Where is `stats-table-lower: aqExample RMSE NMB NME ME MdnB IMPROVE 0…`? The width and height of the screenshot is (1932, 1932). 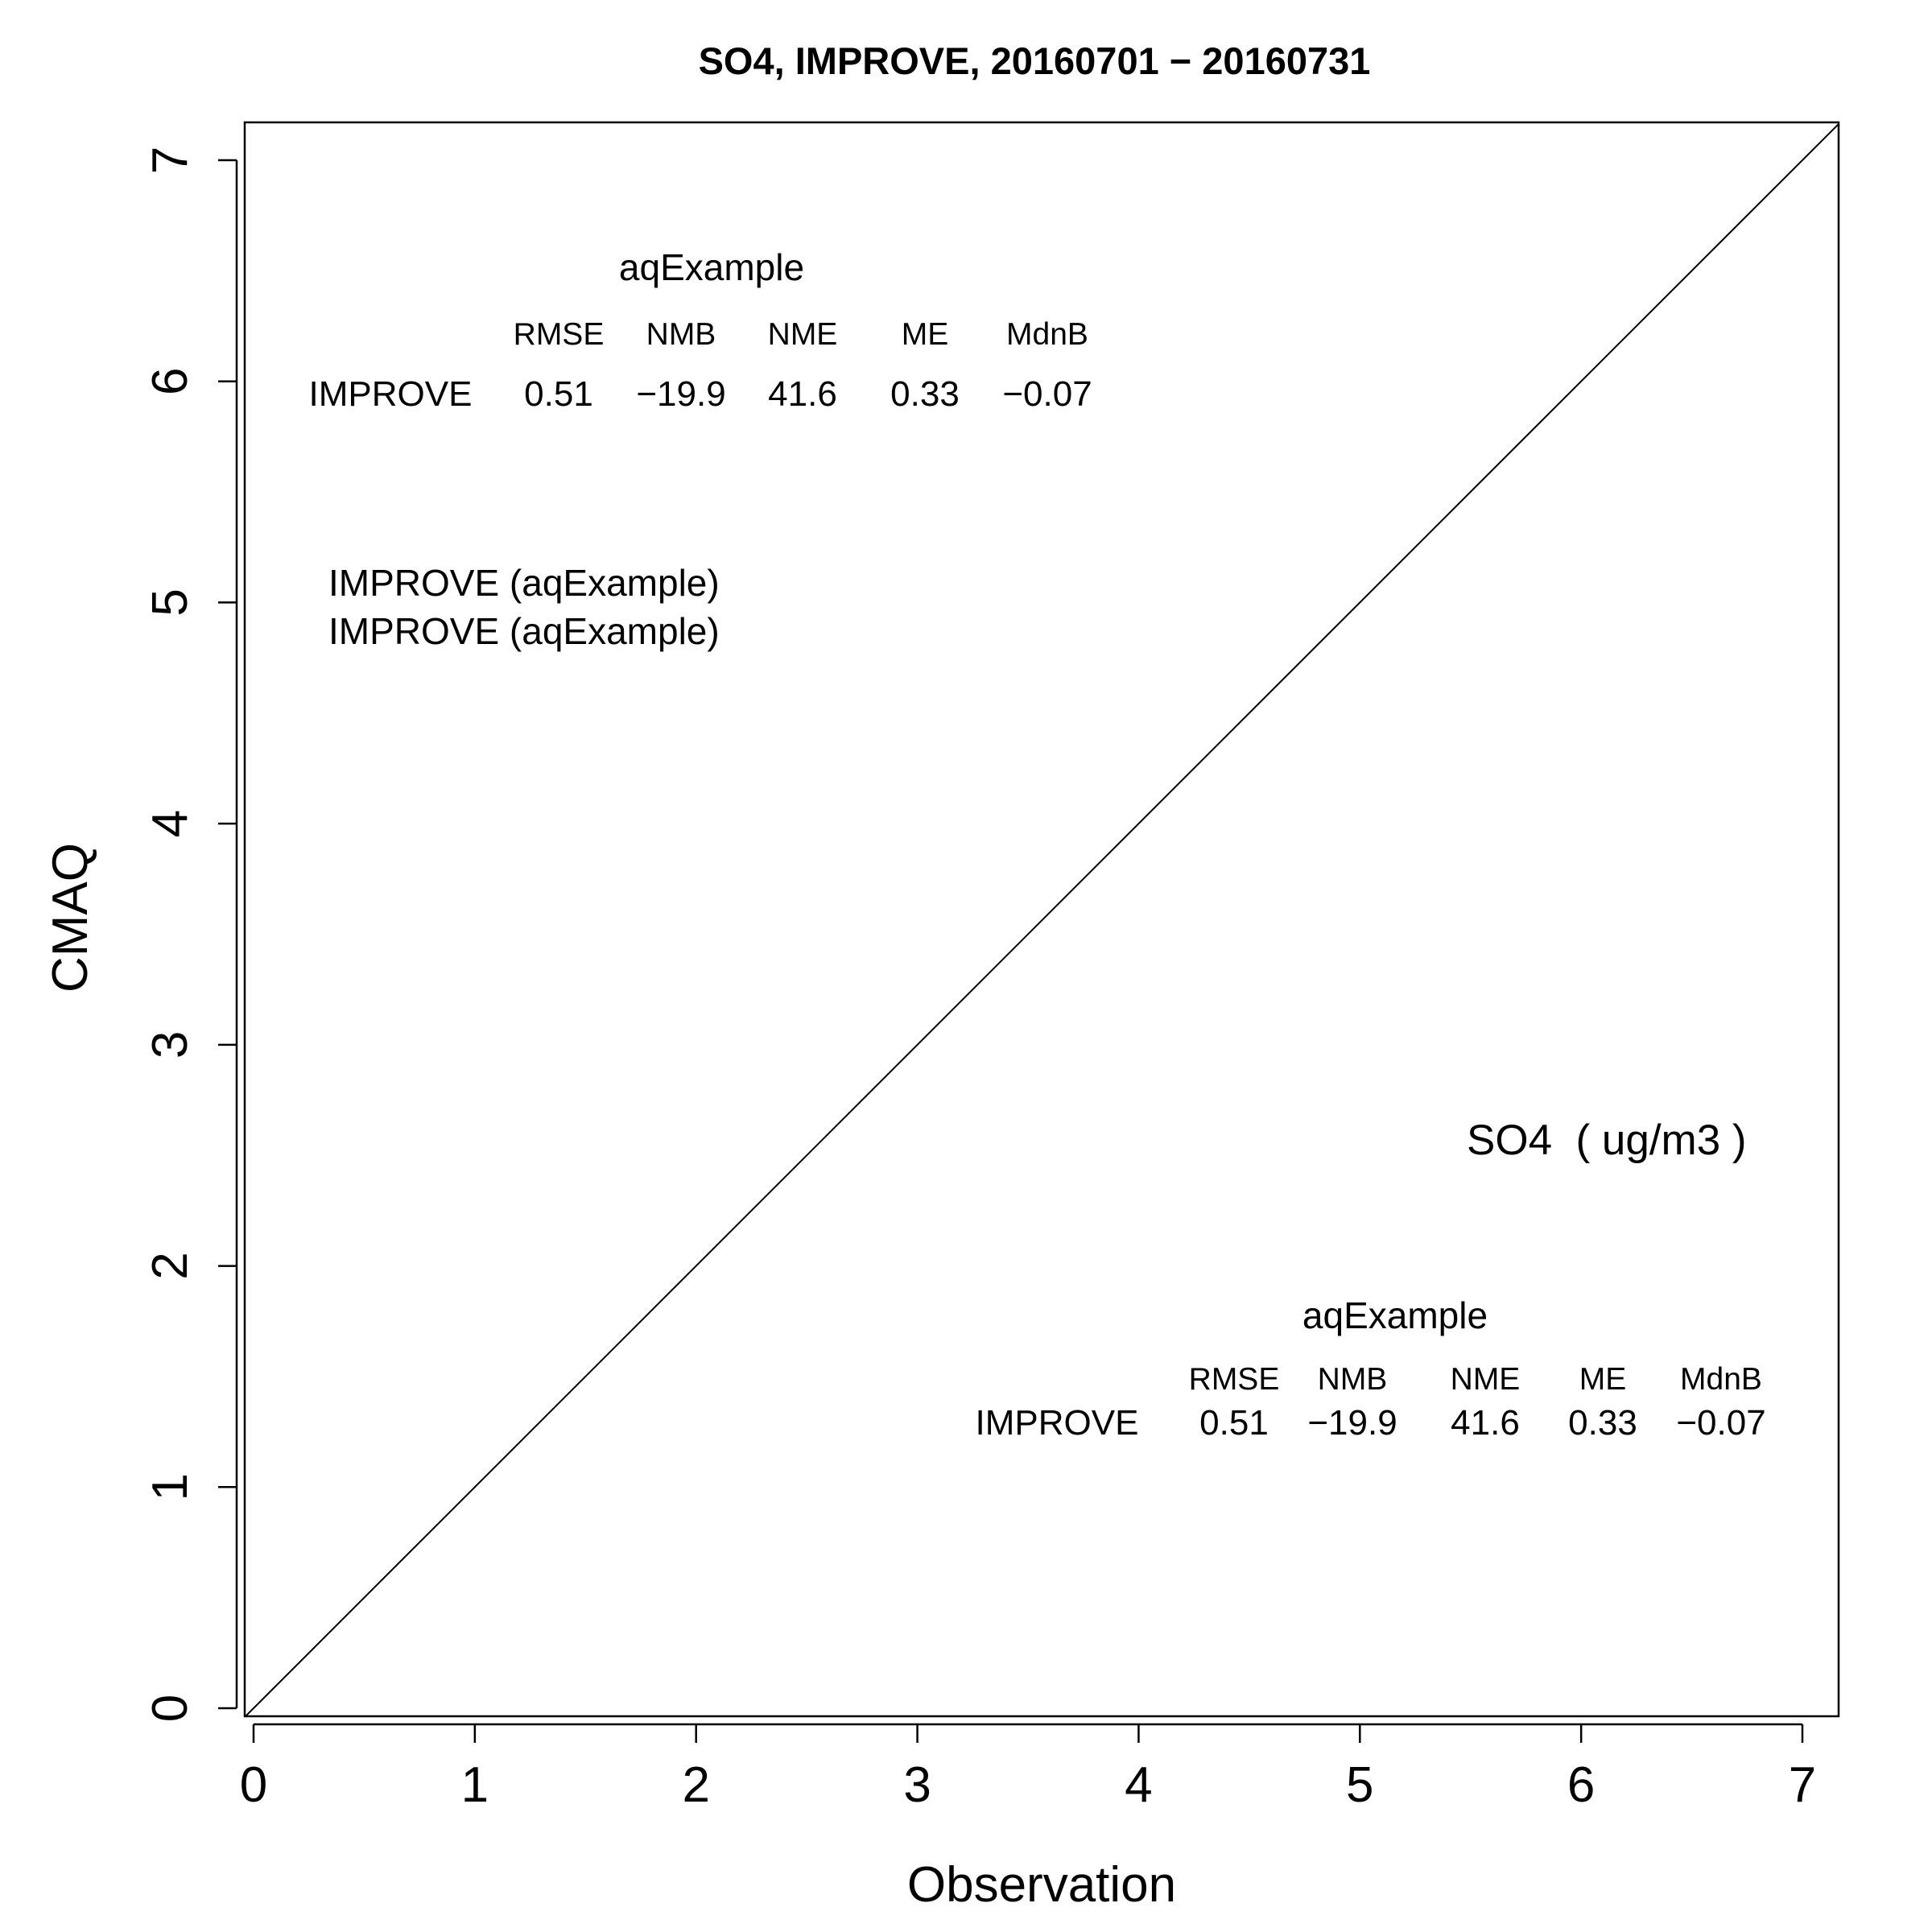 stats-table-lower: aqExample RMSE NMB NME ME MdnB IMPROVE 0… is located at coordinates (1371, 1368).